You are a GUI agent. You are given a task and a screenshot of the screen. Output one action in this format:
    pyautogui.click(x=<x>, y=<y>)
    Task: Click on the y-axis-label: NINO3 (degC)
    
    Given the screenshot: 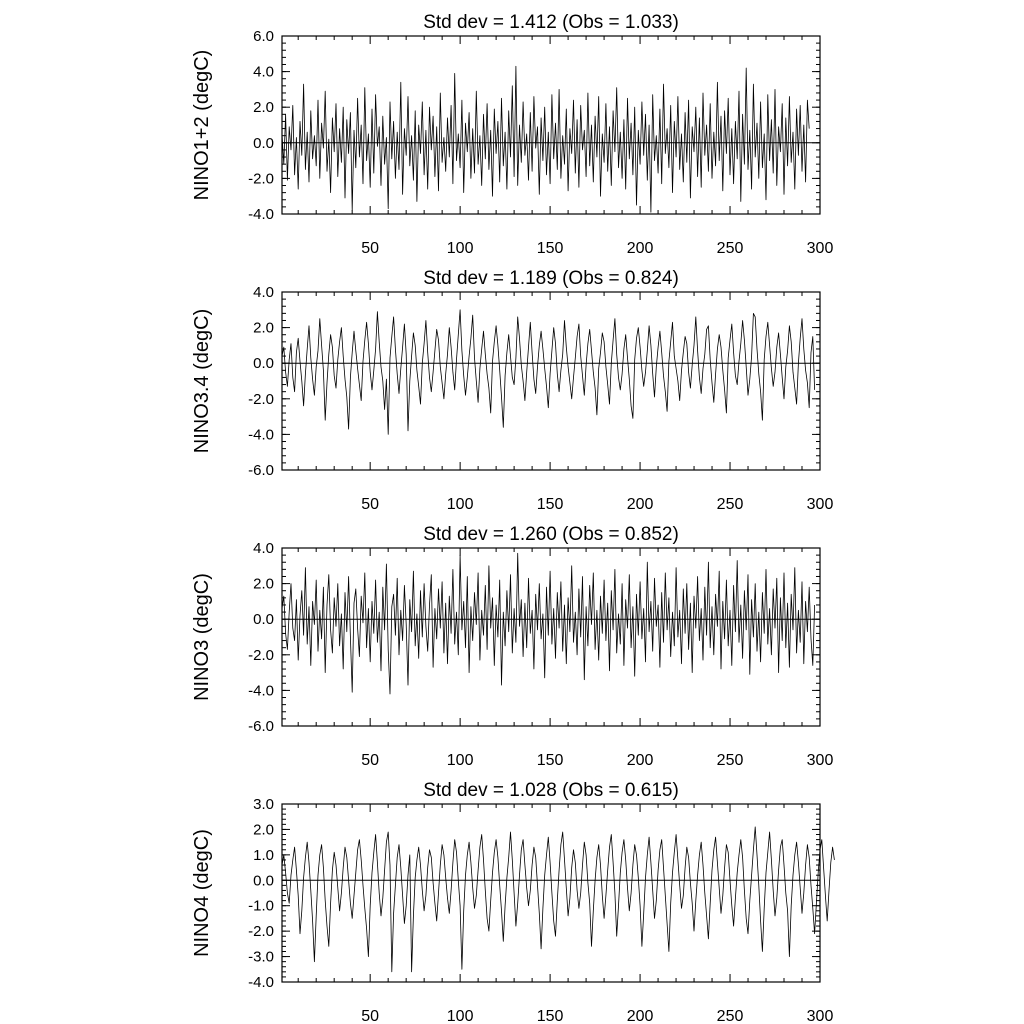 What is the action you would take?
    pyautogui.click(x=202, y=637)
    